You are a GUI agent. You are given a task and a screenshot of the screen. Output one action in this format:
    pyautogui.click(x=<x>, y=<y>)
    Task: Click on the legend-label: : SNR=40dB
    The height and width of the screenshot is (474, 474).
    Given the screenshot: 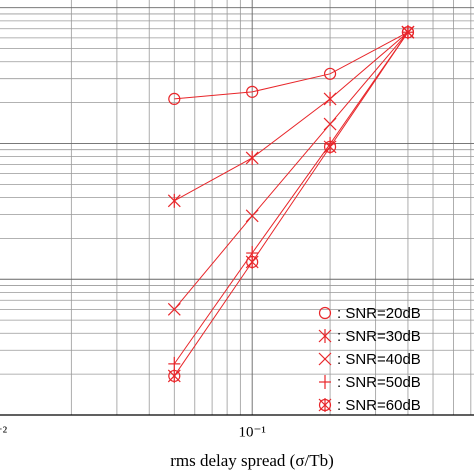 What is the action you would take?
    pyautogui.click(x=379, y=359)
    